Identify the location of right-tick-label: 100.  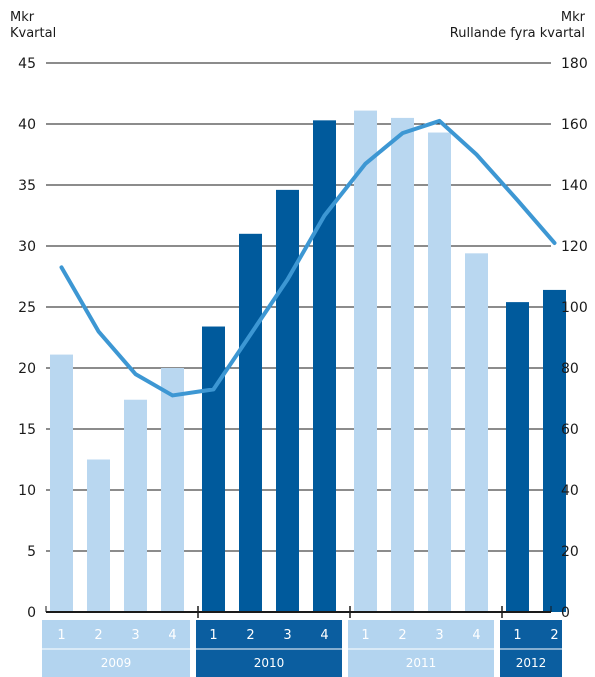
(574, 308).